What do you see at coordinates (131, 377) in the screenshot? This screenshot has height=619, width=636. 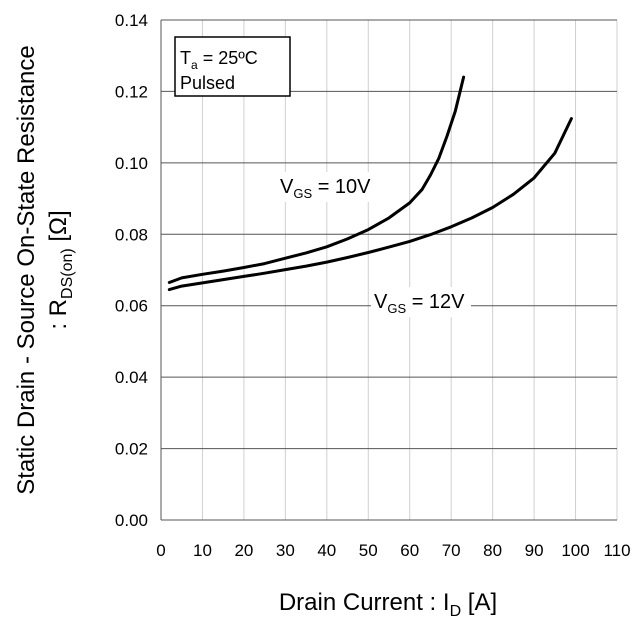 I see `y-tick-label-2: 0.04` at bounding box center [131, 377].